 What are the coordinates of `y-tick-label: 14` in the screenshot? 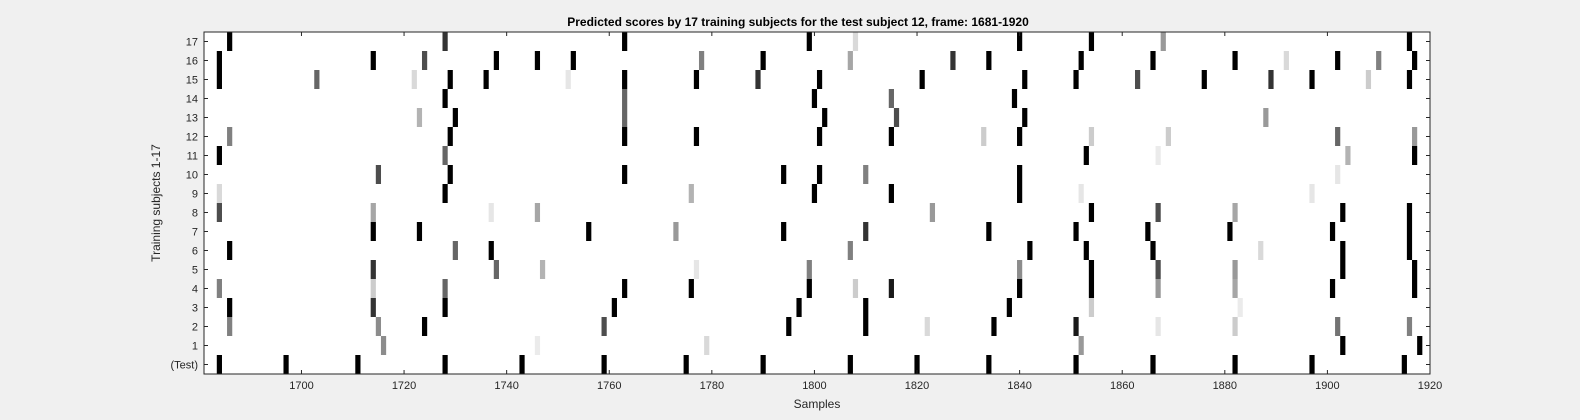 It's located at (192, 100).